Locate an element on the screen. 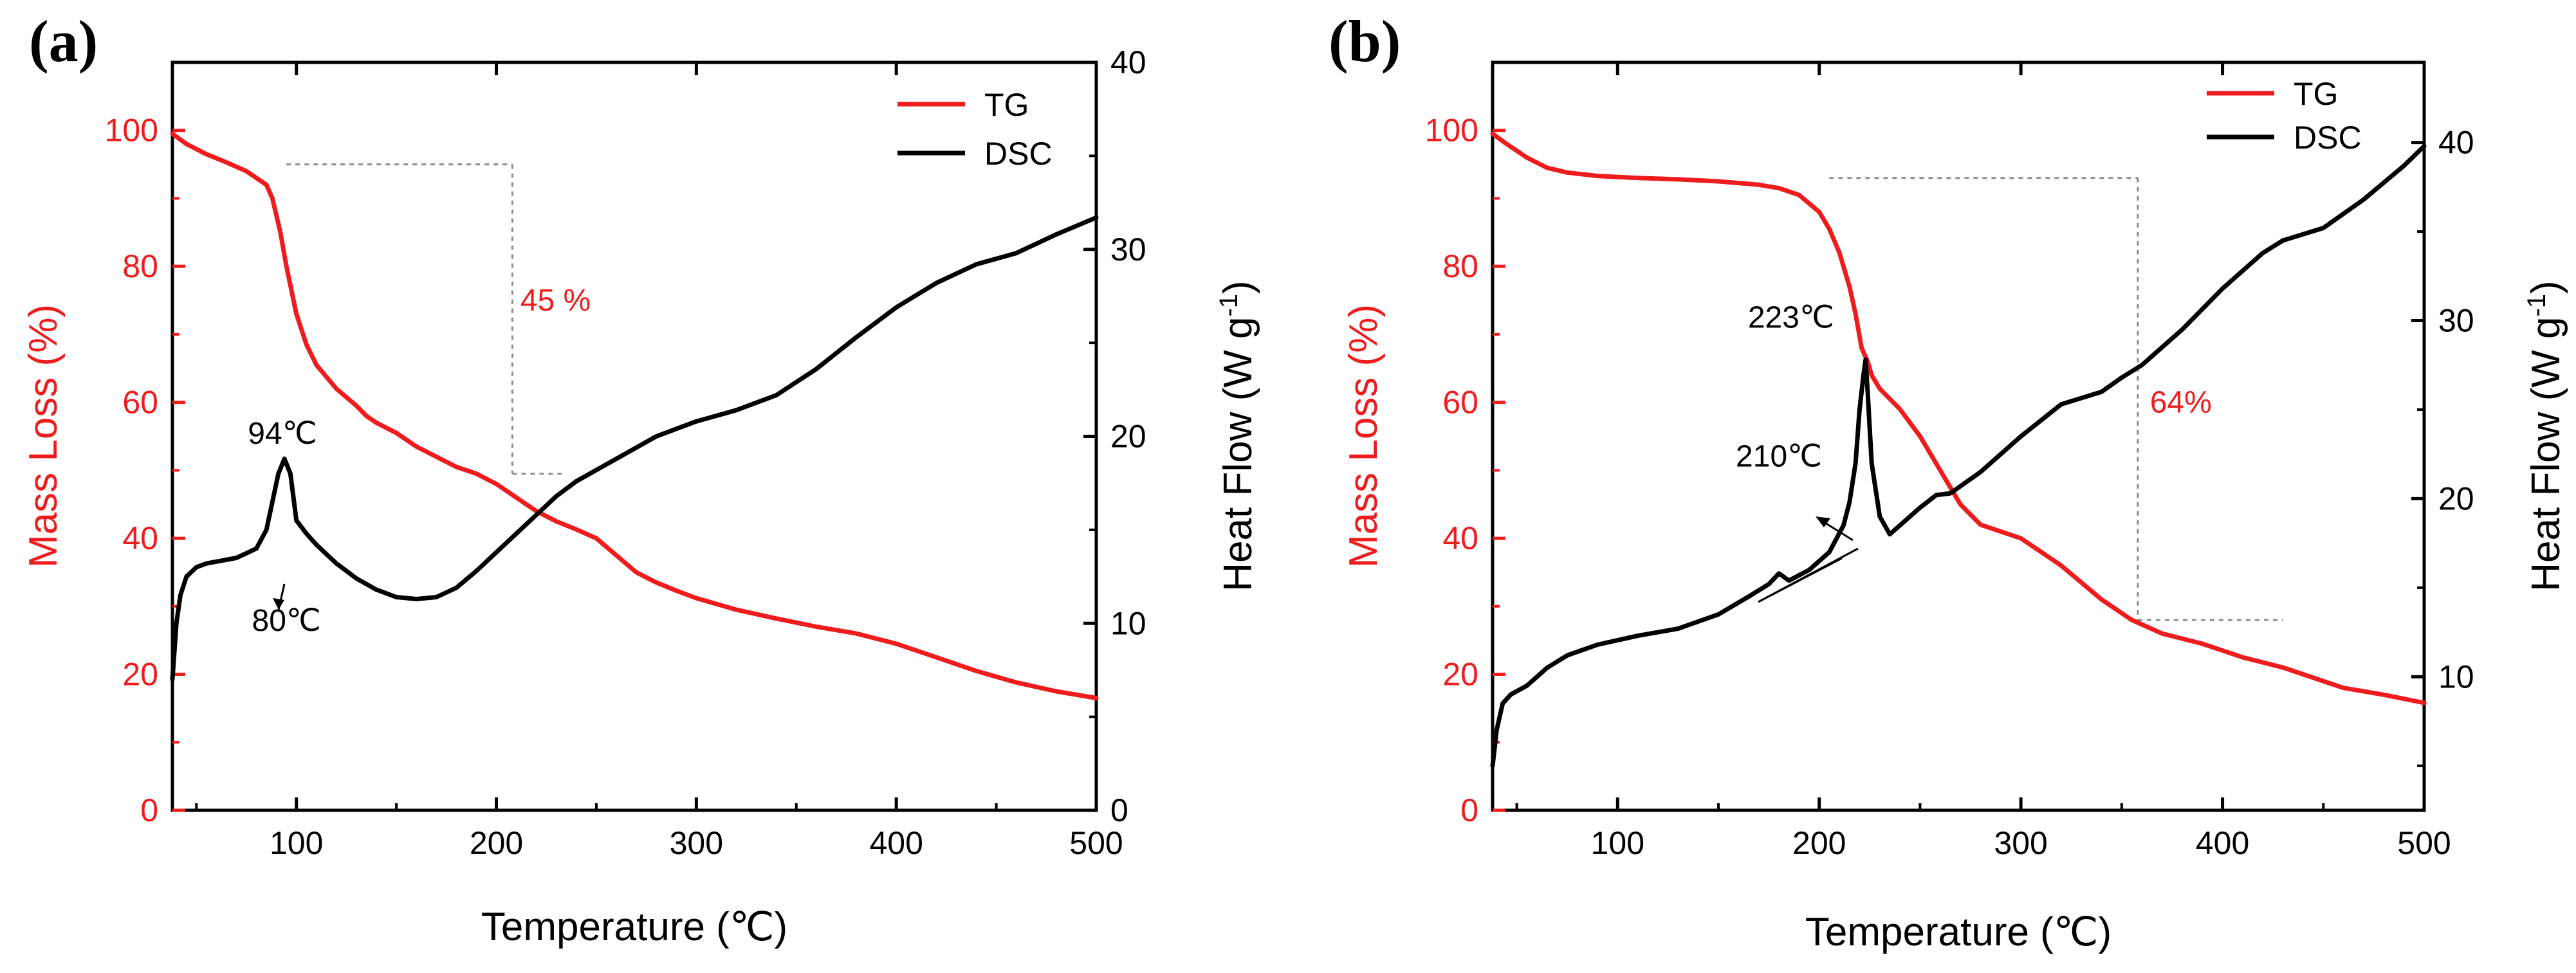 This screenshot has height=973, width=2576. right-tick-label: 0 is located at coordinates (1119, 810).